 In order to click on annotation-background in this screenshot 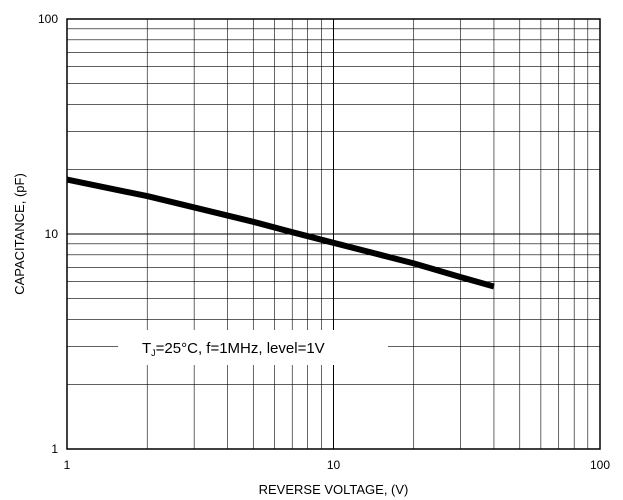, I will do `click(253, 347)`.